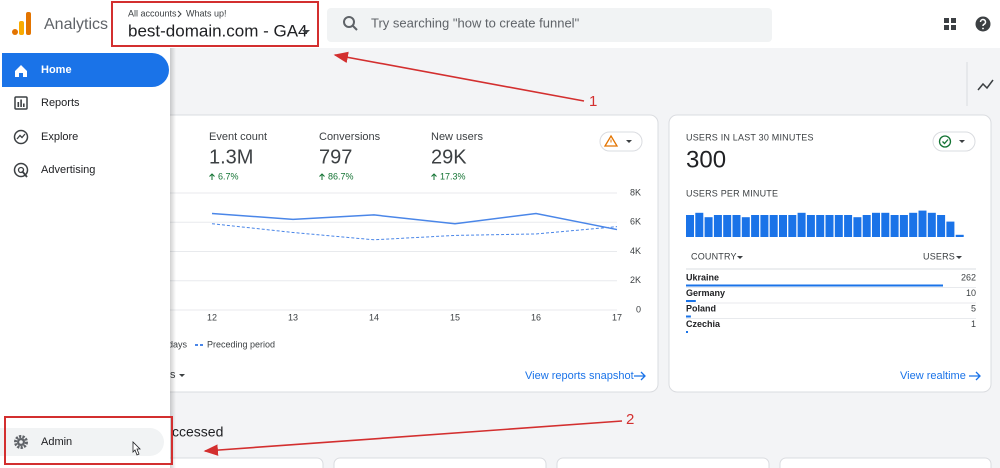  What do you see at coordinates (939, 256) in the screenshot?
I see `column-header: USERS` at bounding box center [939, 256].